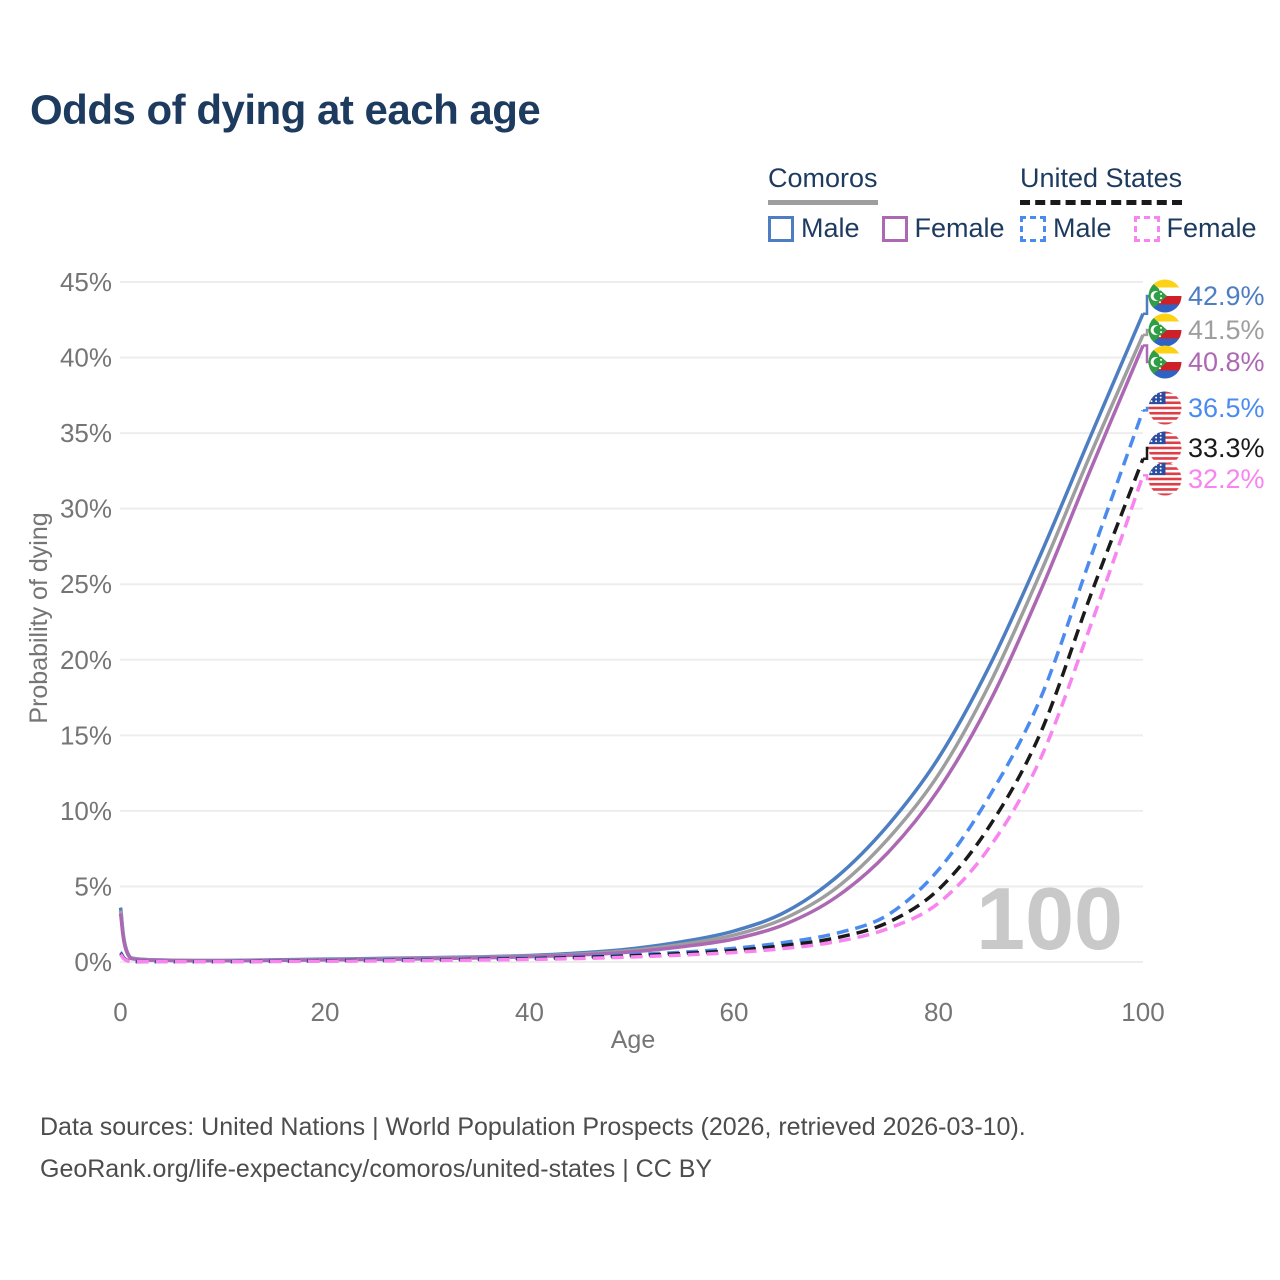  Describe the element at coordinates (1226, 447) in the screenshot. I see `end-label-value: 33.3%` at that location.